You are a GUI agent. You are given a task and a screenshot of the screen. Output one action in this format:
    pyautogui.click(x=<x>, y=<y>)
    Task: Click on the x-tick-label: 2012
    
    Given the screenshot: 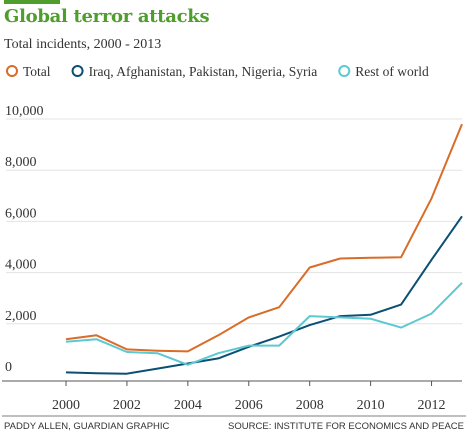 What is the action you would take?
    pyautogui.click(x=432, y=405)
    